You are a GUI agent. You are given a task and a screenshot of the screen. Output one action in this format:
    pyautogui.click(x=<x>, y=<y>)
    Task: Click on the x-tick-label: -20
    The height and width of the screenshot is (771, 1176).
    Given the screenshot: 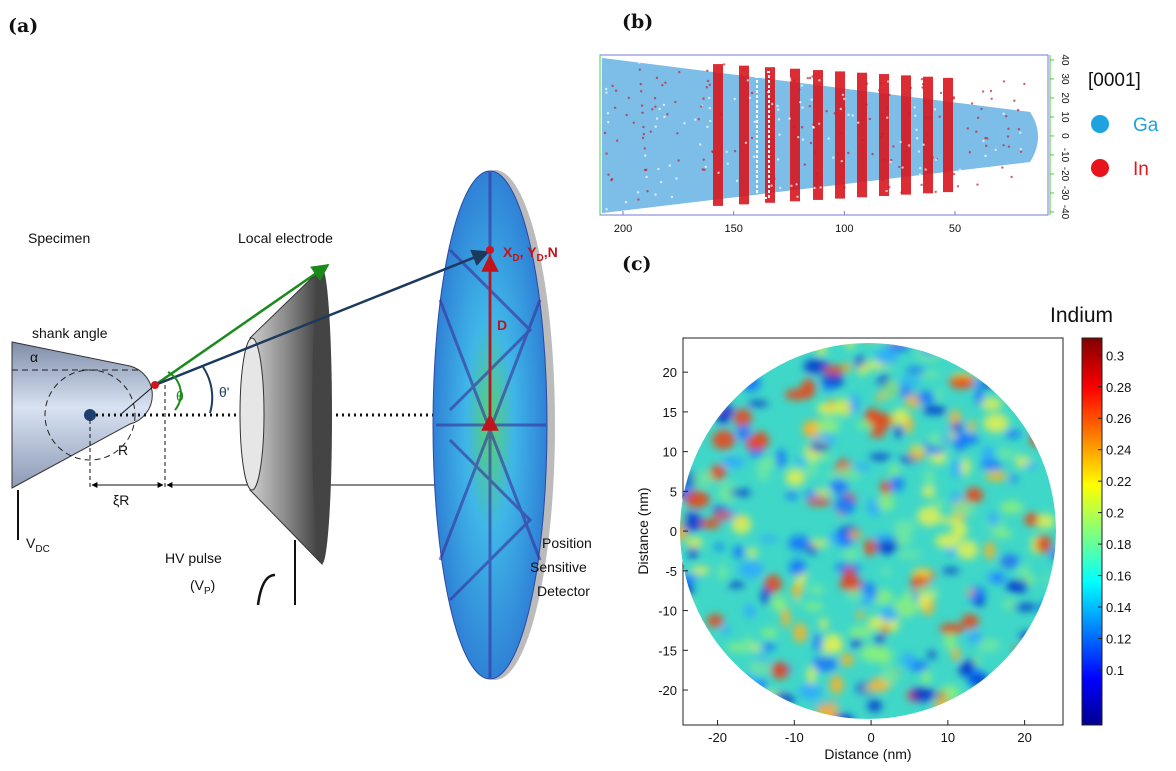 What is the action you would take?
    pyautogui.click(x=717, y=737)
    